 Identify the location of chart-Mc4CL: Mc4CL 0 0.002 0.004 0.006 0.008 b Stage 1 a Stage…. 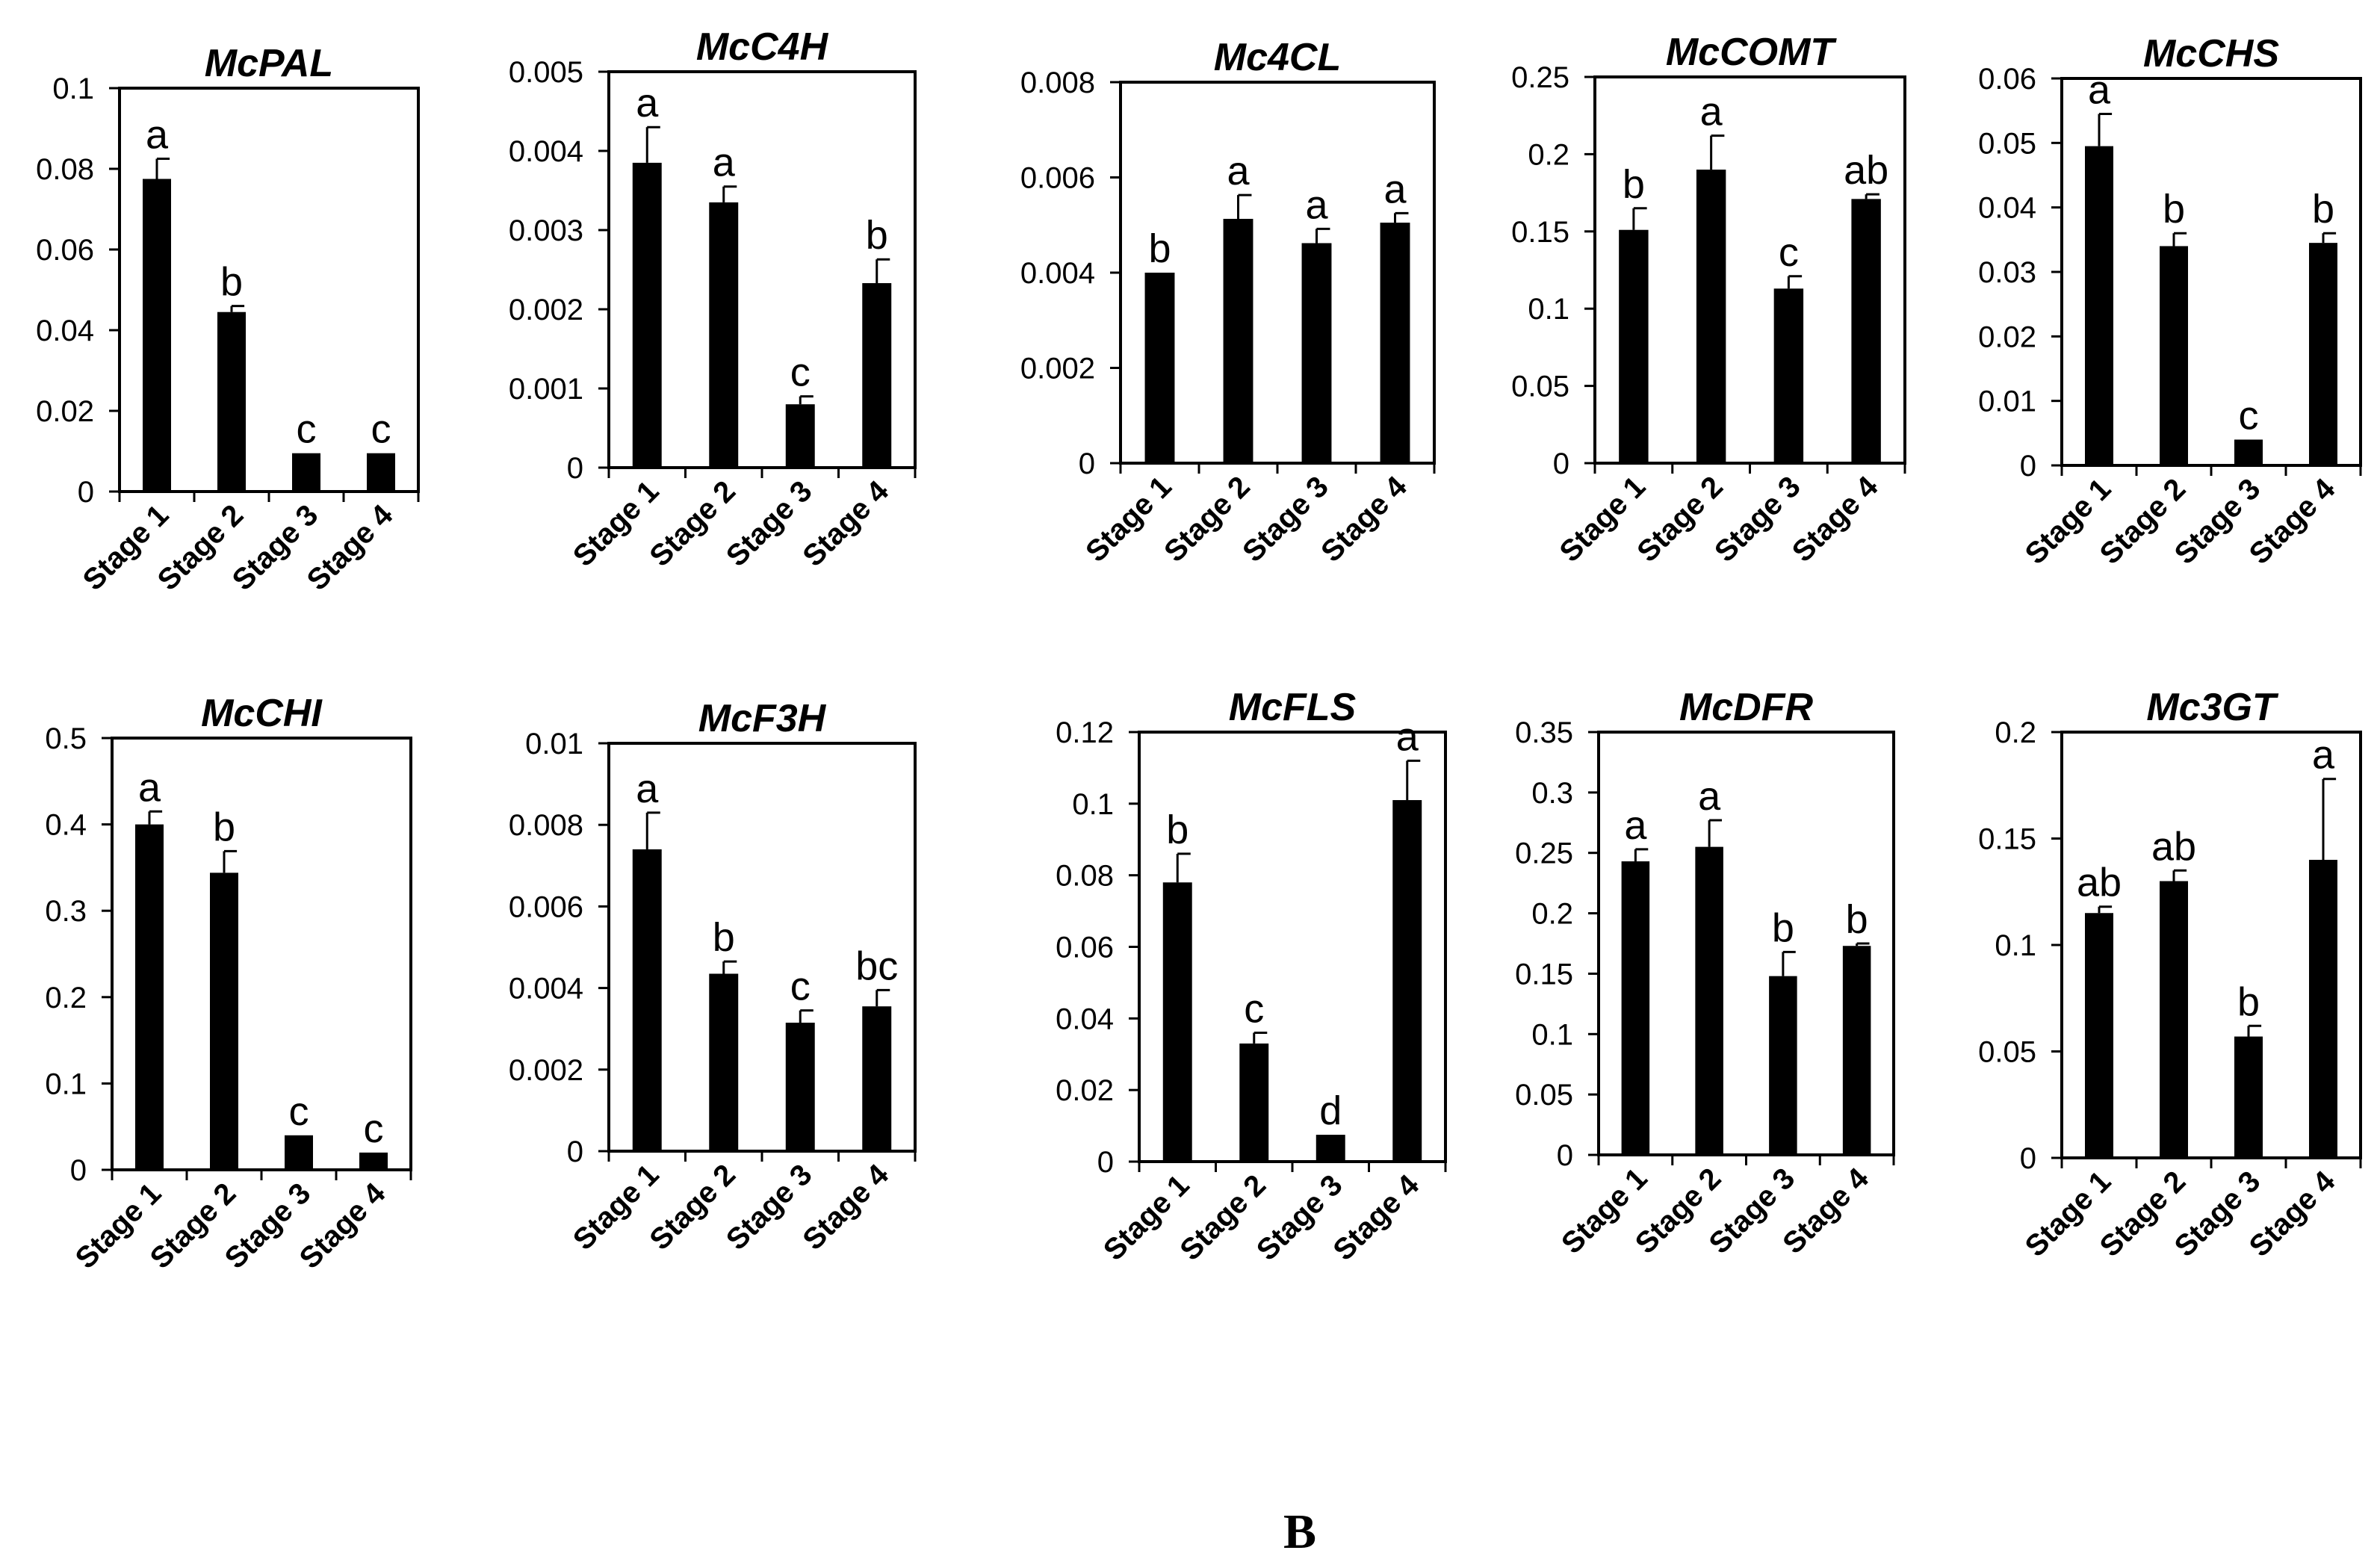
(1228, 302).